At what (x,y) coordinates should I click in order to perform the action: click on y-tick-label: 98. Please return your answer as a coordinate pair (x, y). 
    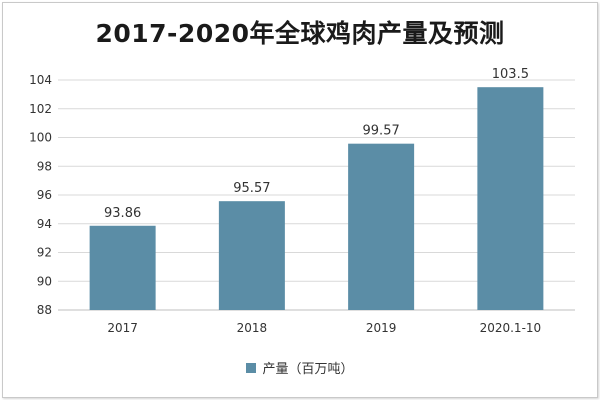
    Looking at the image, I should click on (44, 166).